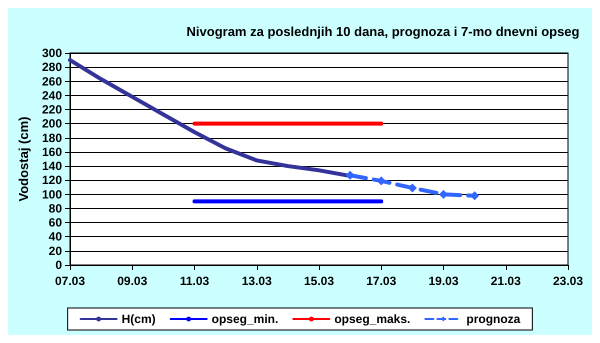 The width and height of the screenshot is (600, 343). Describe the element at coordinates (55, 237) in the screenshot. I see `y-tick-label: 40` at that location.